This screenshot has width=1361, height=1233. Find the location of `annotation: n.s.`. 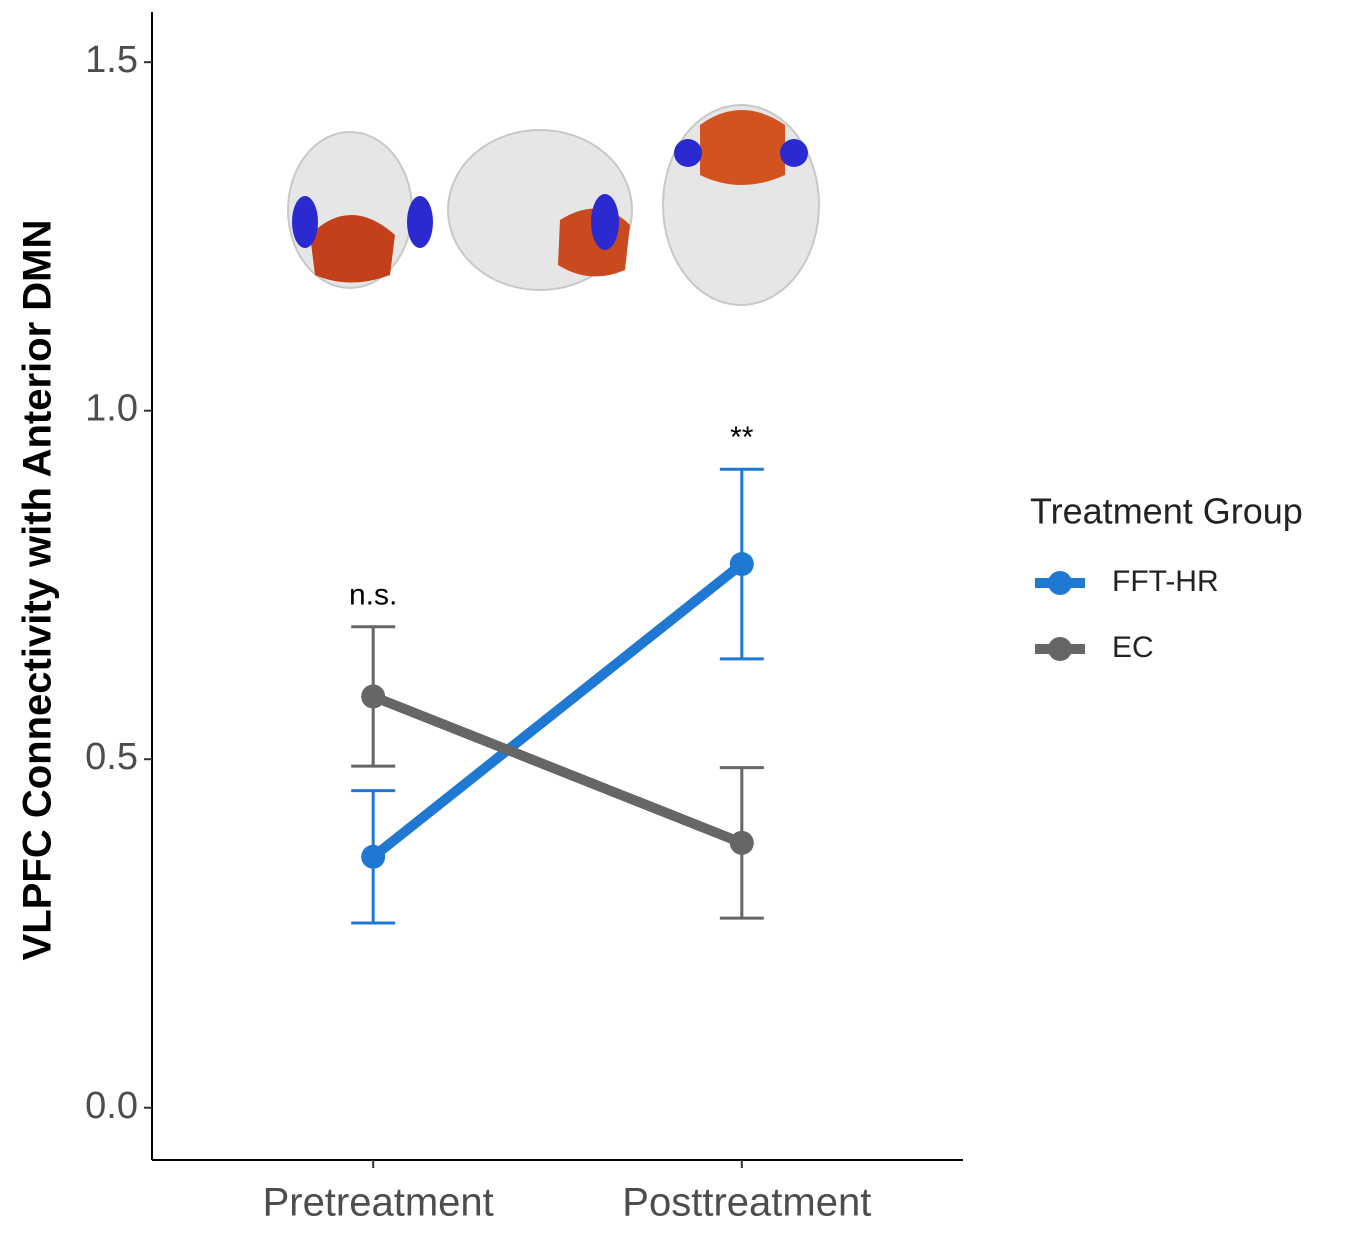

annotation: n.s. is located at coordinates (373, 595).